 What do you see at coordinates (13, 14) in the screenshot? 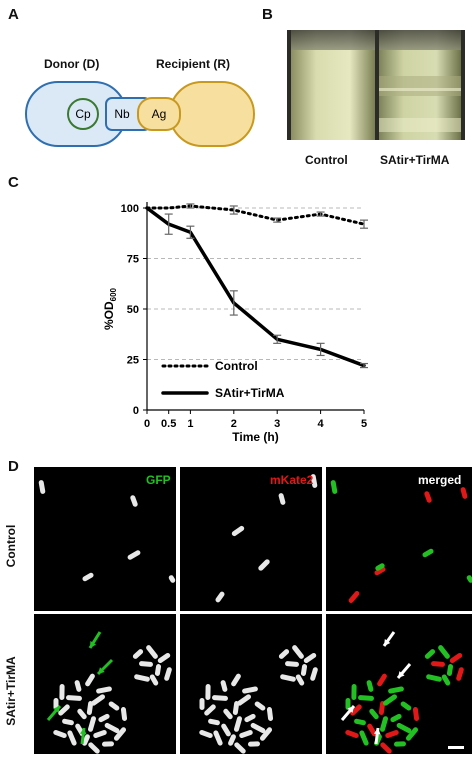
I see `panel-letter-a: A` at bounding box center [13, 14].